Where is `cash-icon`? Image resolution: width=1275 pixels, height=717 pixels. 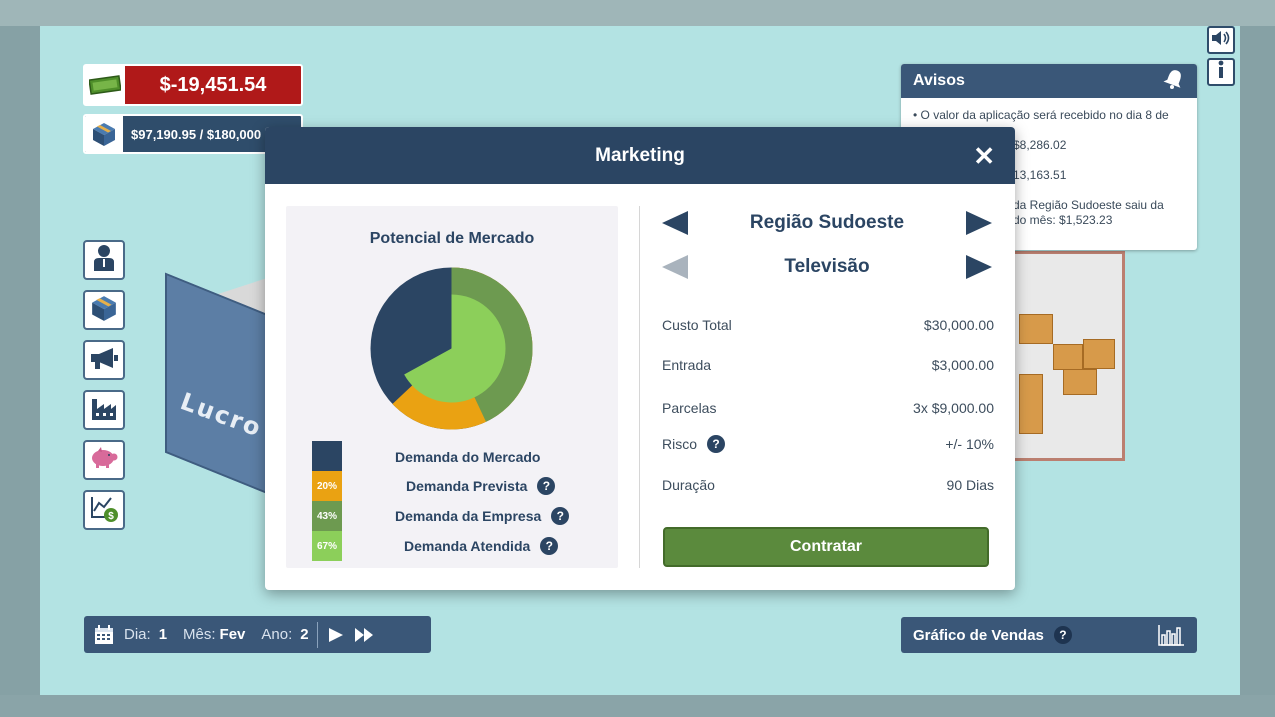
cash-icon is located at coordinates (105, 85).